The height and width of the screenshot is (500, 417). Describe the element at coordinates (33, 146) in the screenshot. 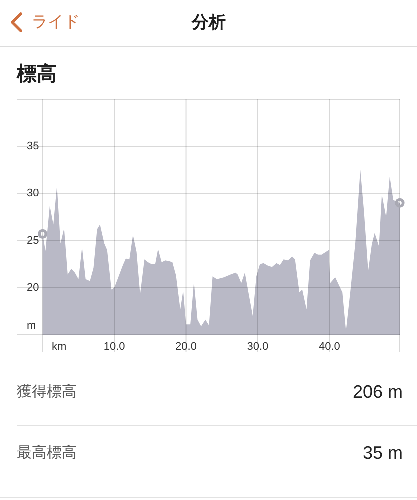

I see `y-tick-label: 35` at that location.